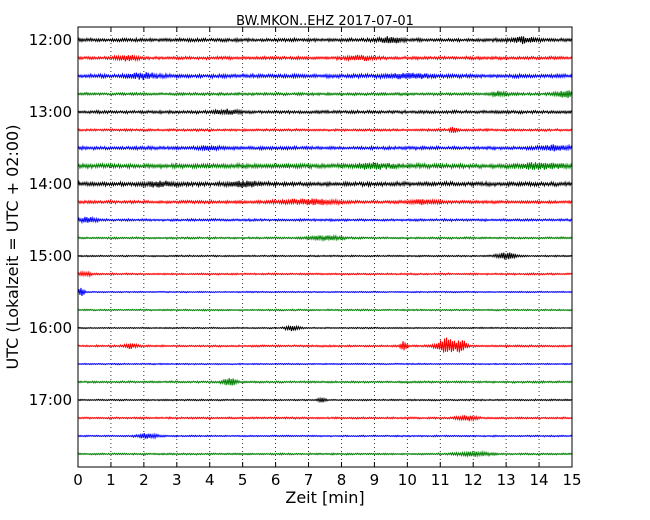  What do you see at coordinates (50, 328) in the screenshot?
I see `y-tick-label: 16:00` at bounding box center [50, 328].